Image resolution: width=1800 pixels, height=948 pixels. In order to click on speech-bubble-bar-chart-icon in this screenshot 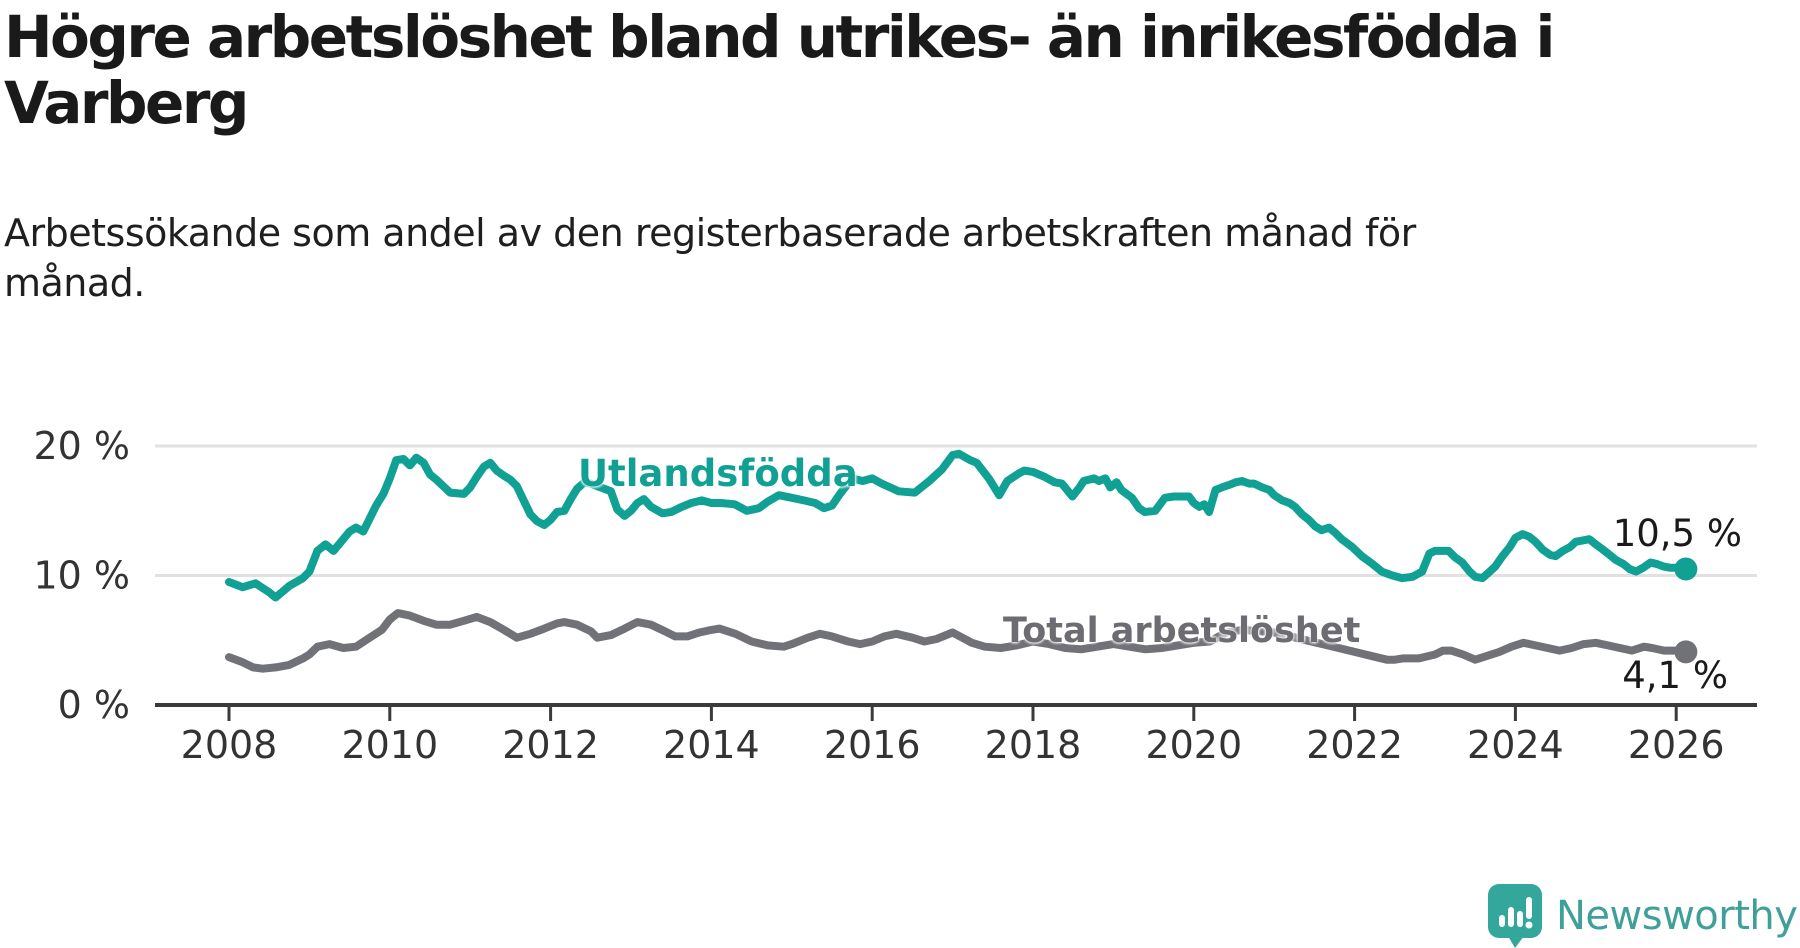, I will do `click(1515, 916)`.